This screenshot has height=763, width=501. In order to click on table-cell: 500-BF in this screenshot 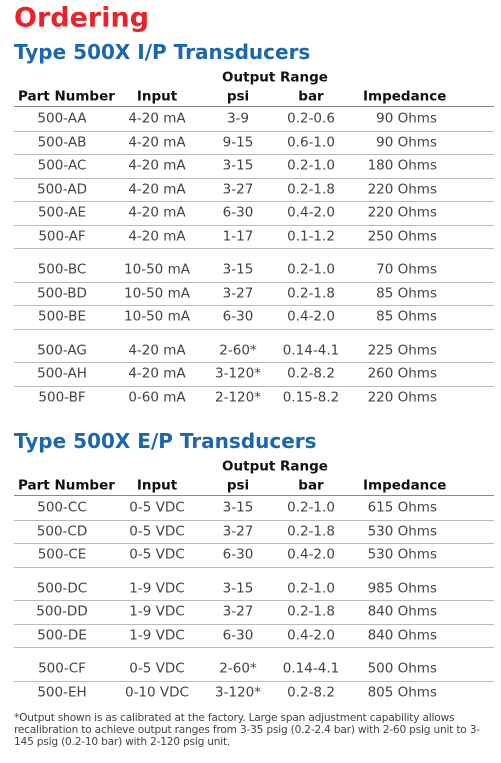, I will do `click(62, 396)`.